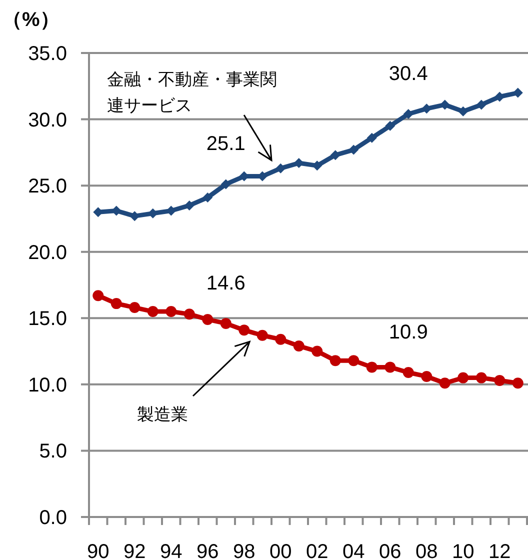 The image size is (528, 559). What do you see at coordinates (98, 550) in the screenshot?
I see `x-tick-label: 90` at bounding box center [98, 550].